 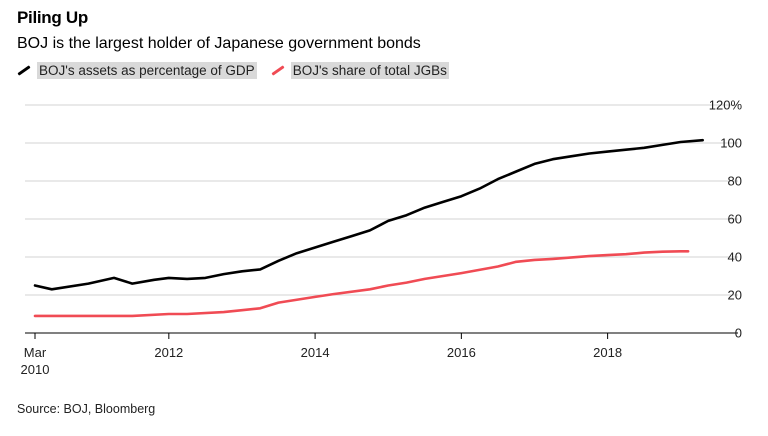 I want to click on y-tick-label: 100, so click(x=731, y=143).